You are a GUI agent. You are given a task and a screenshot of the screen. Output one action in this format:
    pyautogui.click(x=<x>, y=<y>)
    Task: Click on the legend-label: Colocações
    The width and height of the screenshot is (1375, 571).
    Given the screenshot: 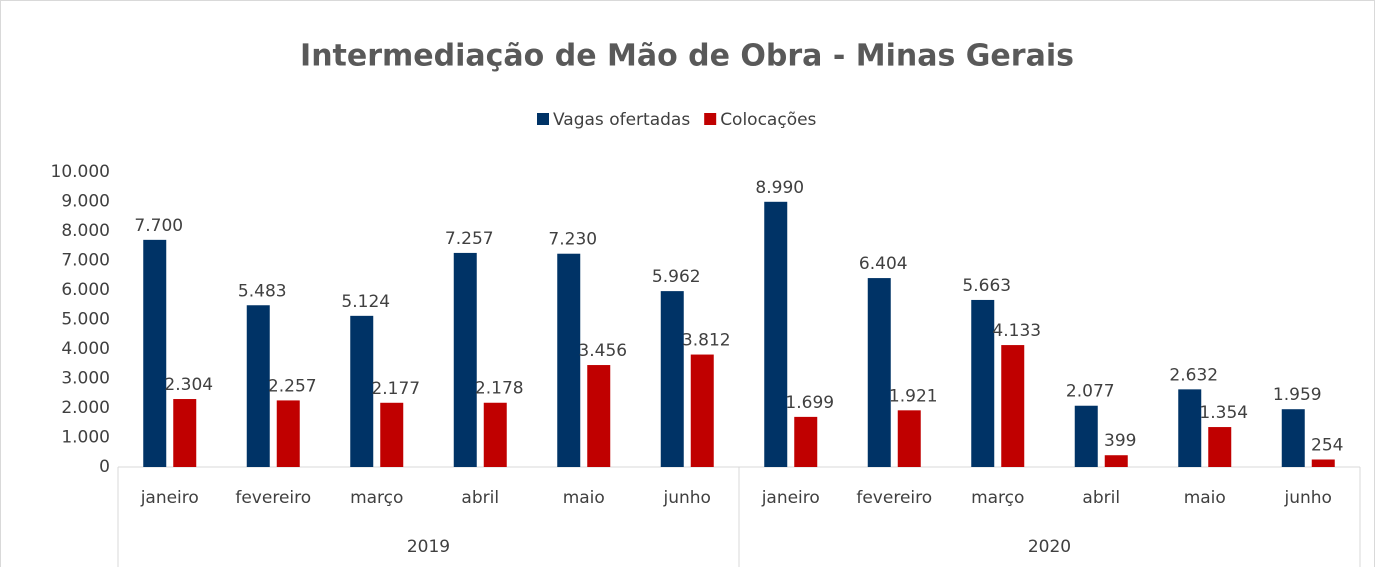 What is the action you would take?
    pyautogui.click(x=768, y=120)
    